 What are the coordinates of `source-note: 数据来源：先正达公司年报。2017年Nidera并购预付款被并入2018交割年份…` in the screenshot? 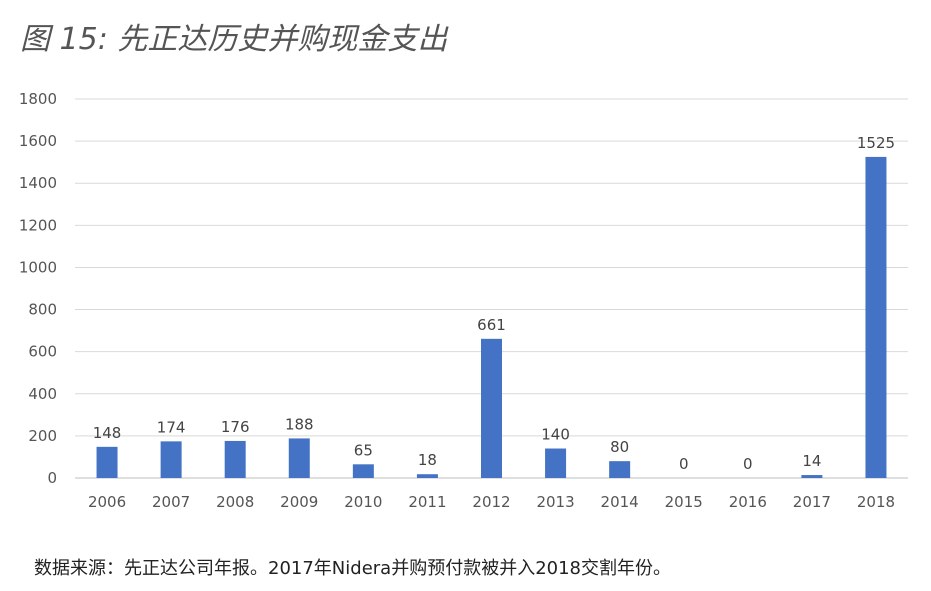 It's located at (353, 568).